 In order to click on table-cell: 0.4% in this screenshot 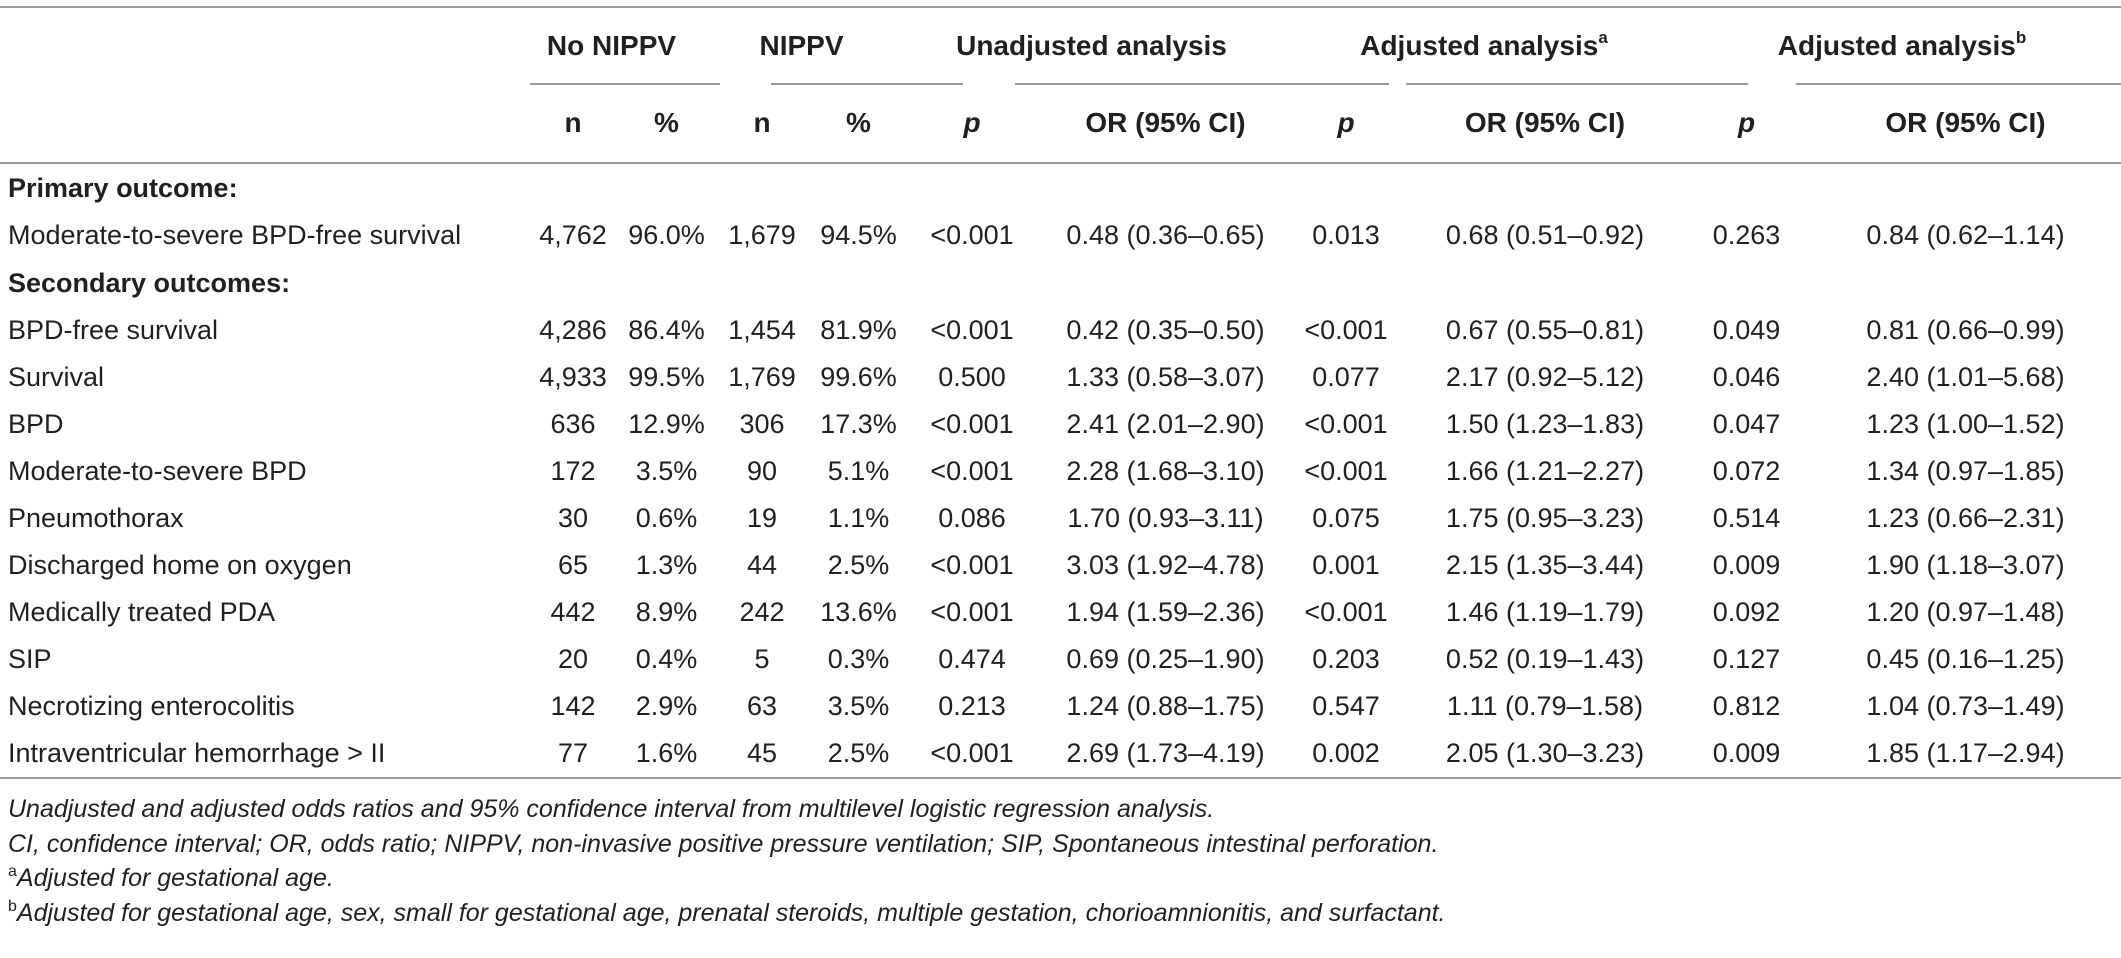, I will do `click(666, 659)`.